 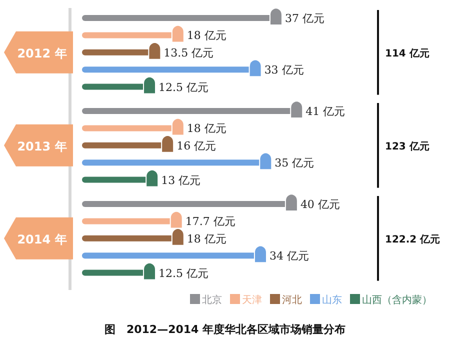 I want to click on legend-label: 河北, so click(x=292, y=300).